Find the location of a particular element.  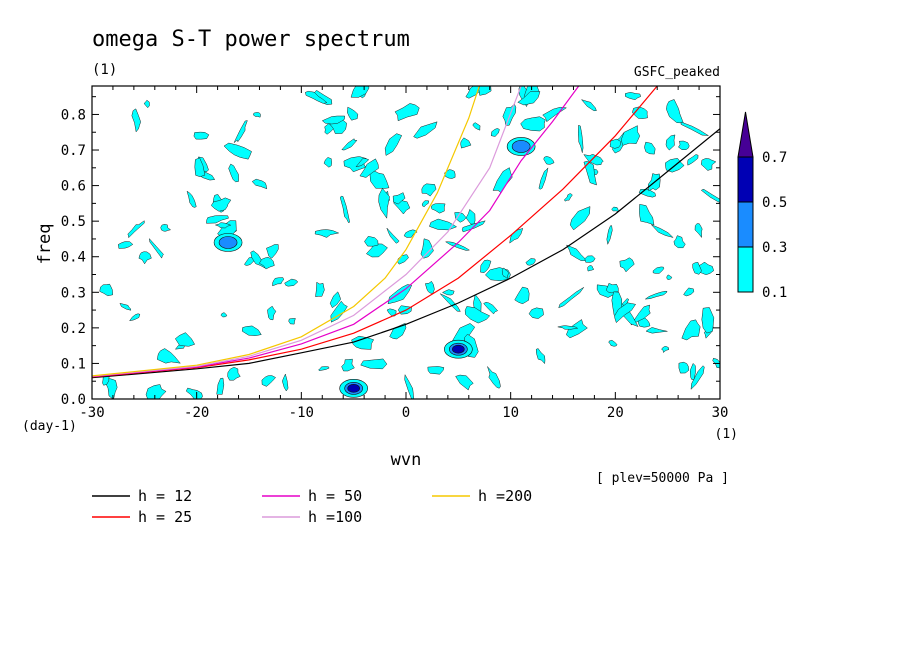

y-unit-label: (day-1) is located at coordinates (49, 426).